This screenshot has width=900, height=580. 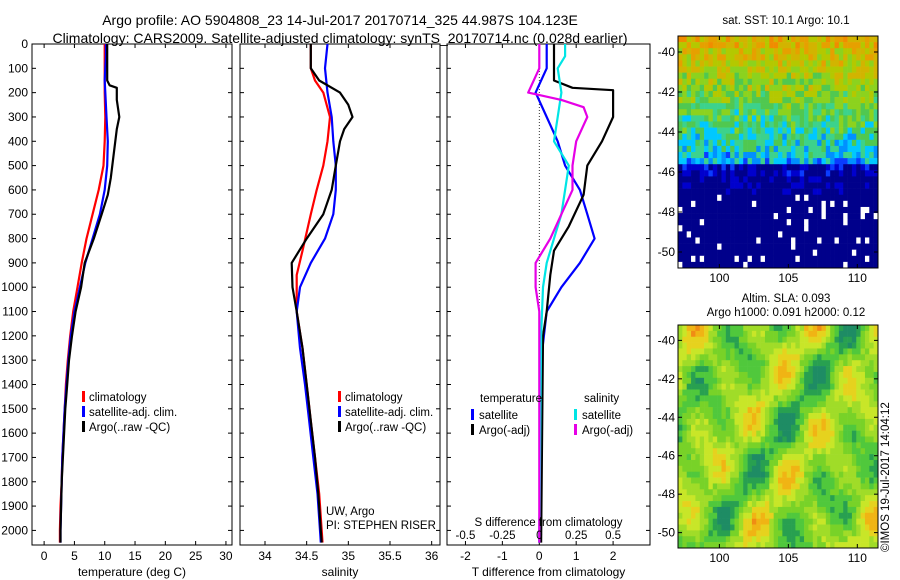 I want to click on top-scale-label: 0, so click(x=539, y=536).